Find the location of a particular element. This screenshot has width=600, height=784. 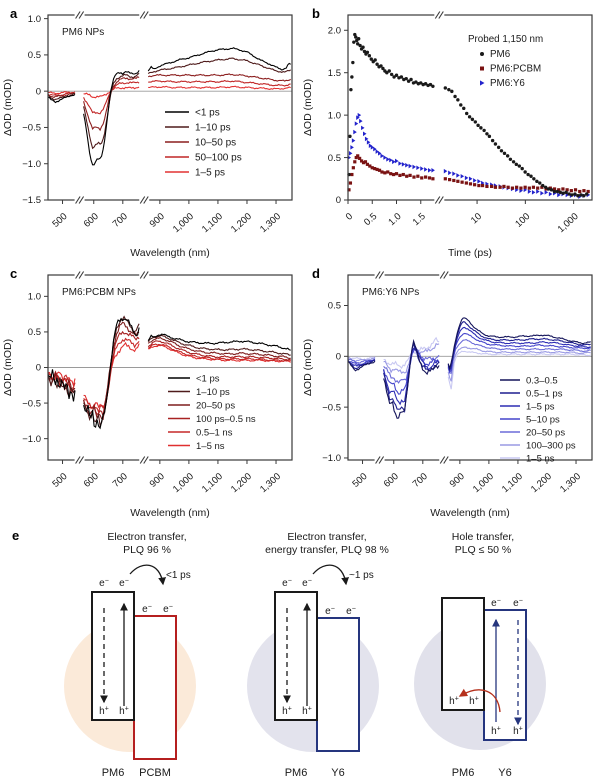

legend-label: 1–5 ps is located at coordinates (210, 172).